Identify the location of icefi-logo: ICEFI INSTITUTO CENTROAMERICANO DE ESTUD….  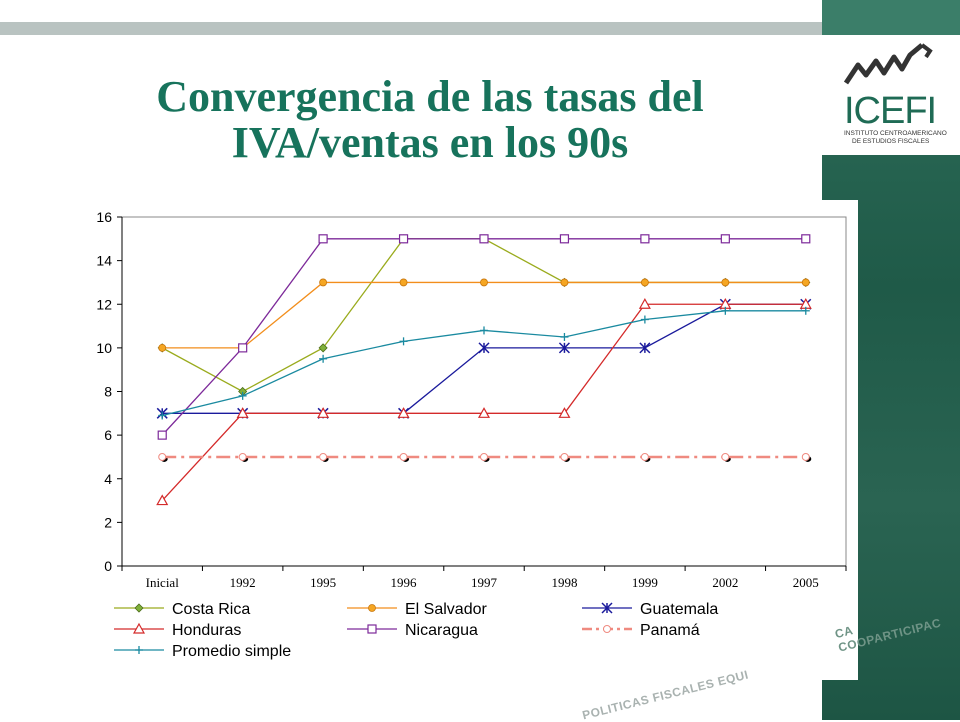
(891, 95).